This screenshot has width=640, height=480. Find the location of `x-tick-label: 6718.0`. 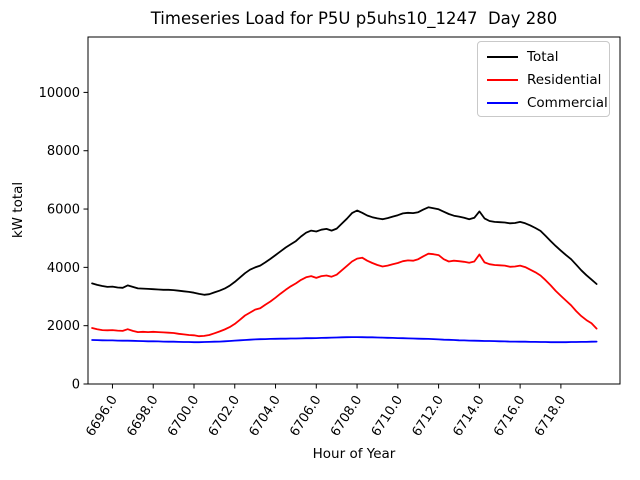

x-tick-label: 6718.0 is located at coordinates (550, 416).